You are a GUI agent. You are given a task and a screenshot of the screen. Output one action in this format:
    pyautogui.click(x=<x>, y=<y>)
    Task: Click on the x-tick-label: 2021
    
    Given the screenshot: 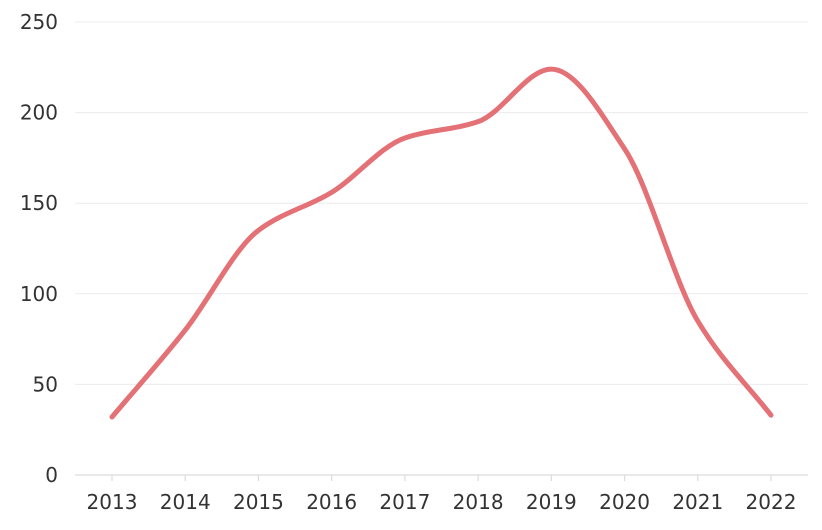 What is the action you would take?
    pyautogui.click(x=697, y=502)
    